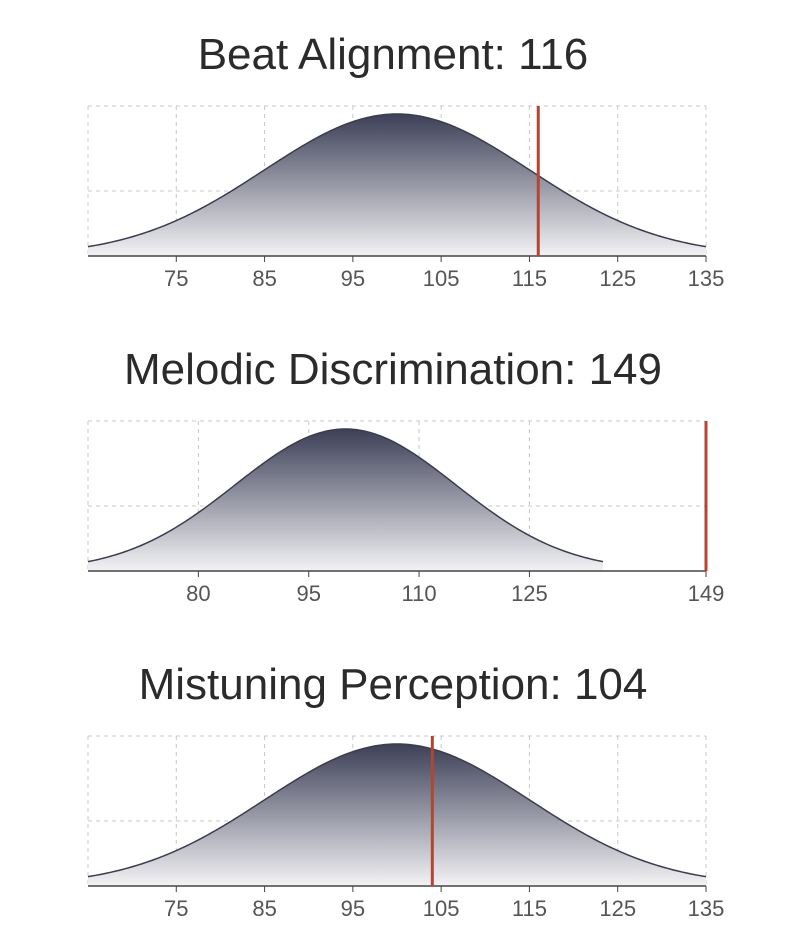 This screenshot has height=946, width=786. I want to click on beat-alignment-title: Beat Alignment: 116, so click(393, 54).